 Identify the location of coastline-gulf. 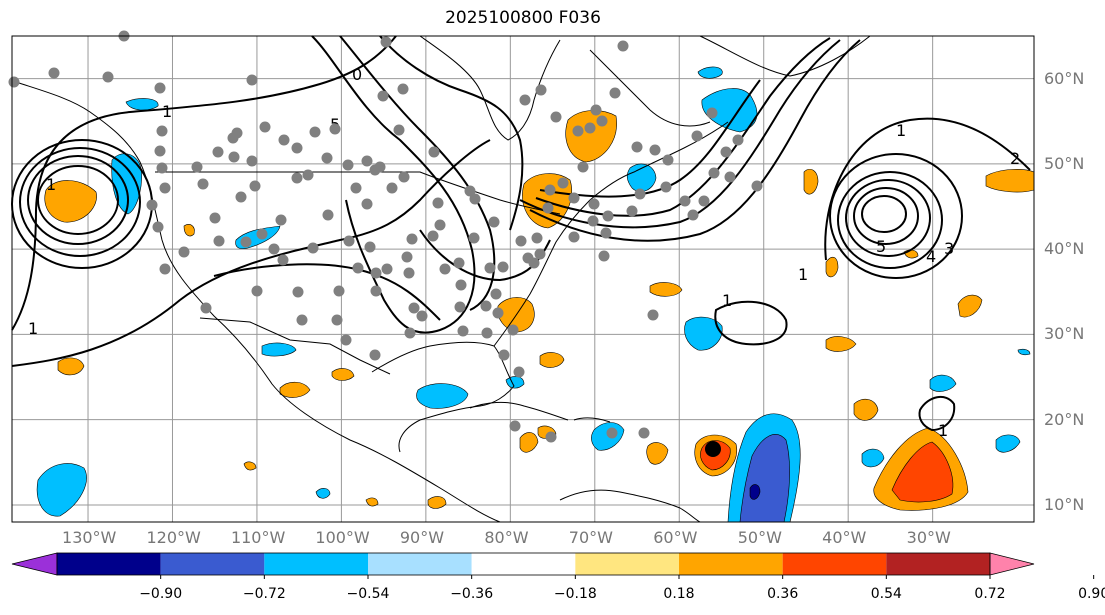
(443, 397).